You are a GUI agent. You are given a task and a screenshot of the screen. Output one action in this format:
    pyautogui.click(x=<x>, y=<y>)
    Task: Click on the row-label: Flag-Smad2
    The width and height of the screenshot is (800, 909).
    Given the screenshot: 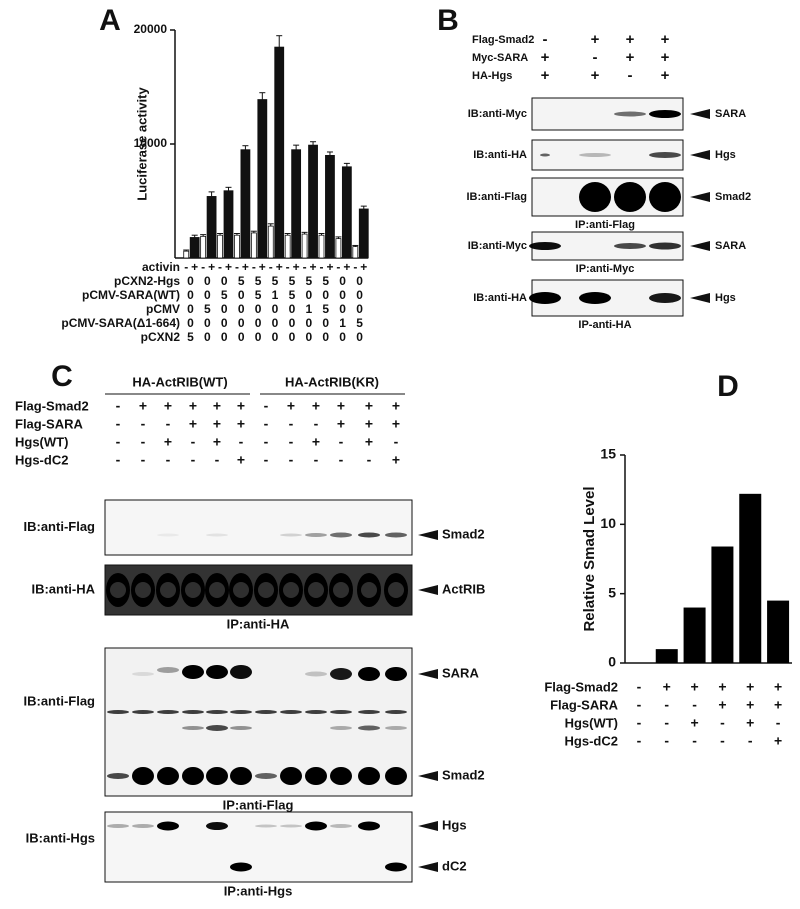 What is the action you would take?
    pyautogui.click(x=503, y=40)
    